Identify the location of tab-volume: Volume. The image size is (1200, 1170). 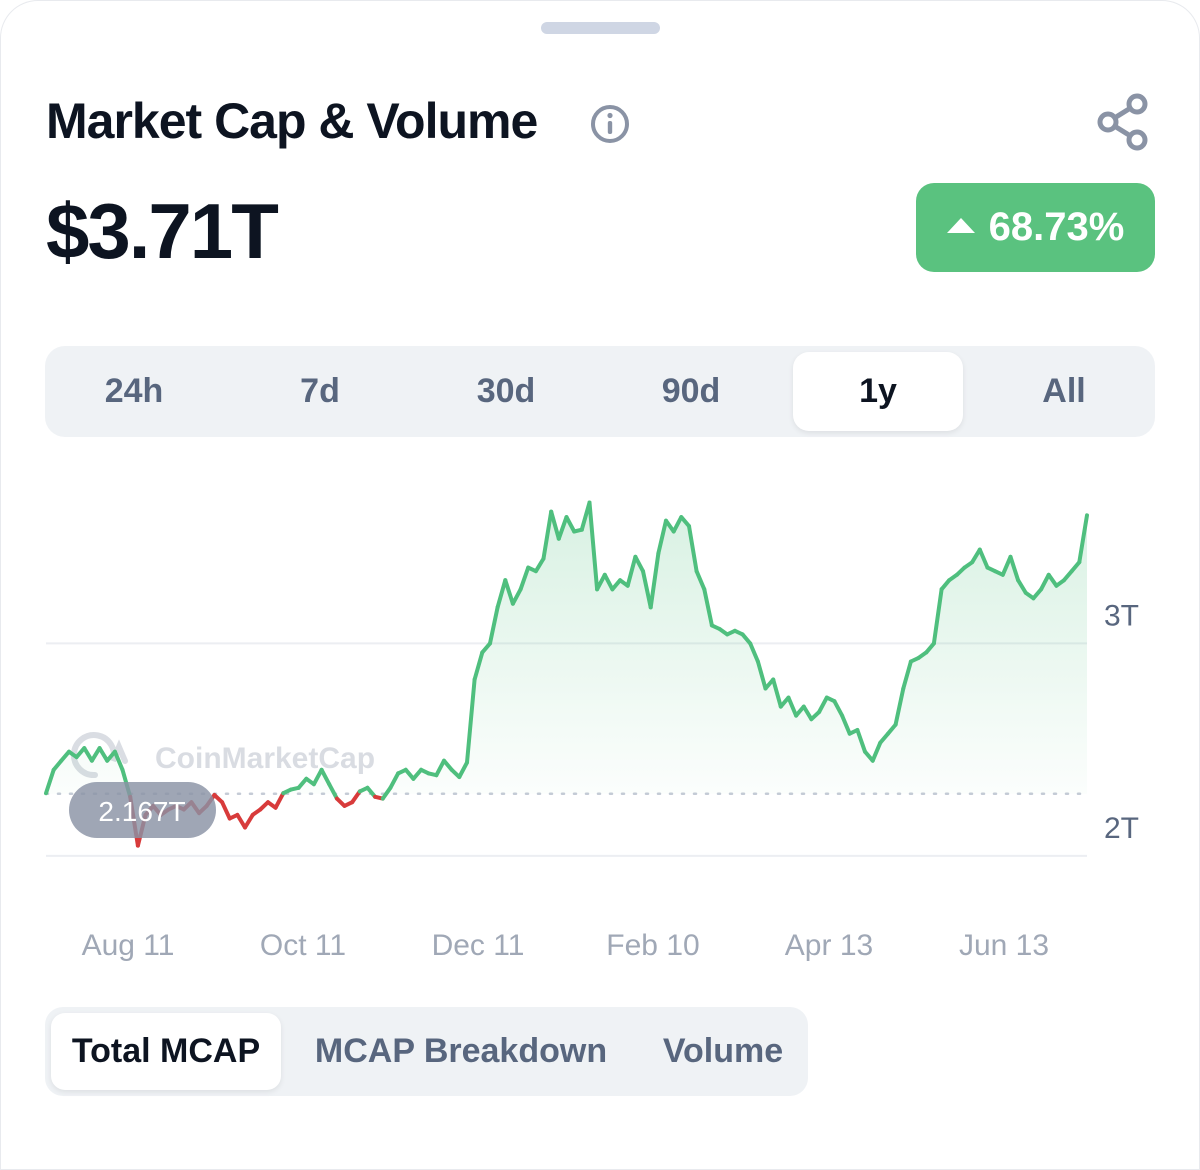
(723, 1051).